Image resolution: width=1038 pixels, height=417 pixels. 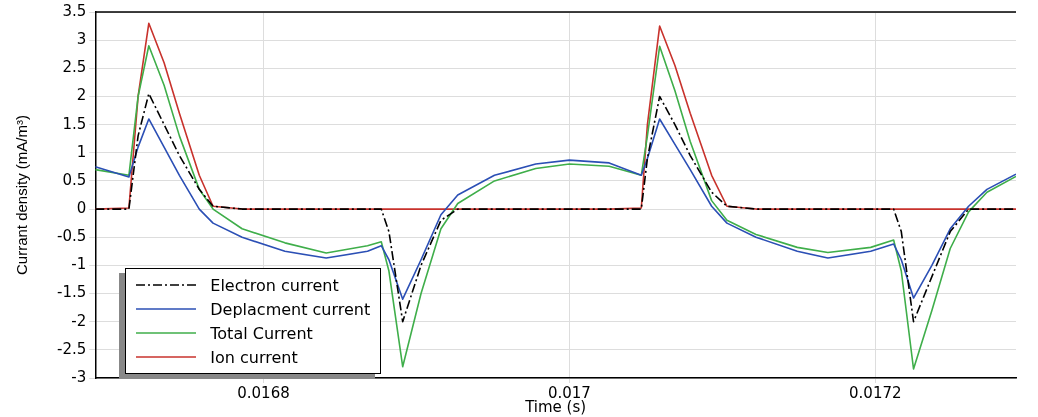 I want to click on y-tick-label: -0.5, so click(x=71, y=236).